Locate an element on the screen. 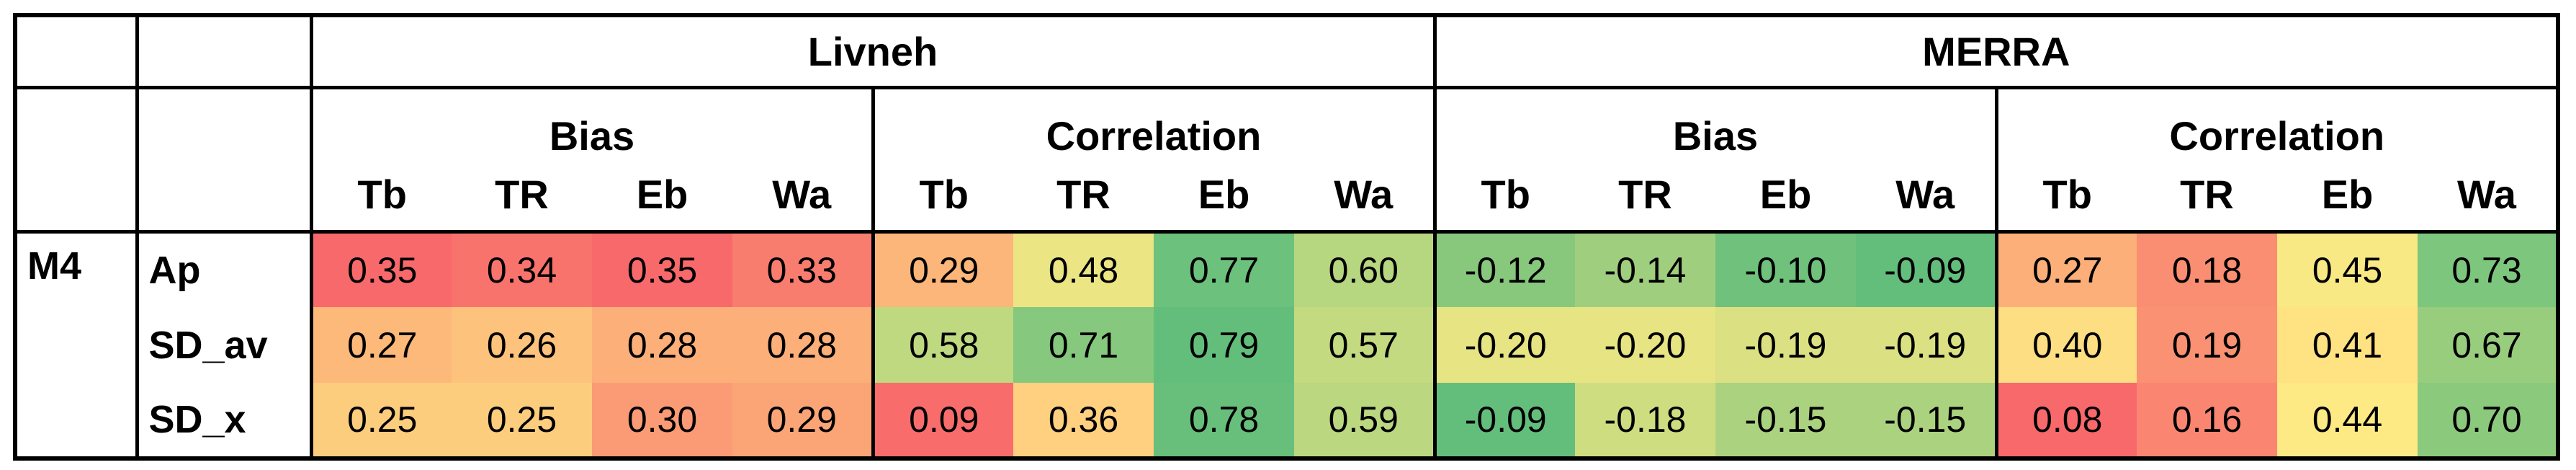 The width and height of the screenshot is (2576, 470). row-label: SD_x is located at coordinates (224, 420).